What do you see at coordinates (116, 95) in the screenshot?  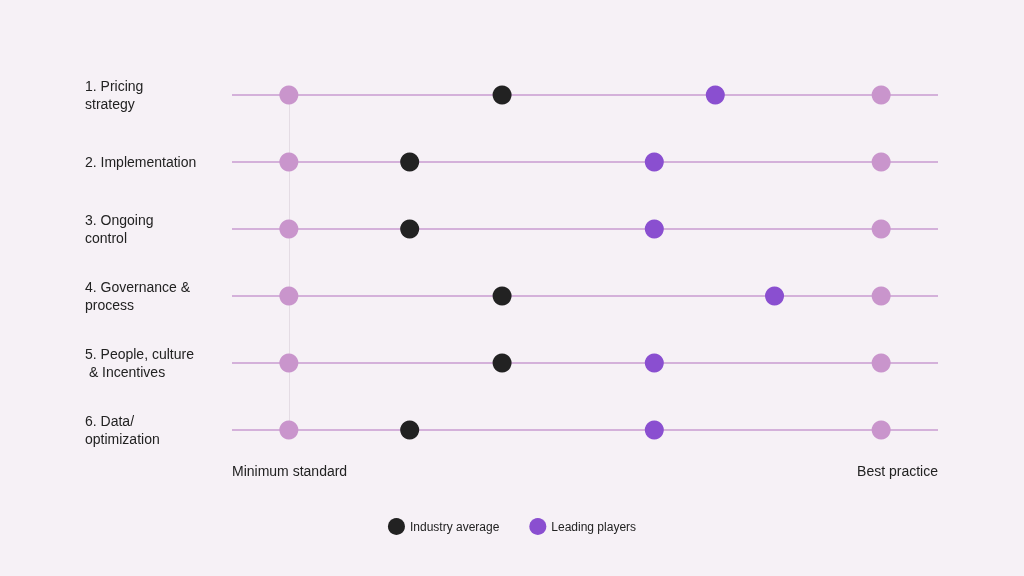 I see `y-tick-label: 1. Pricing strategy` at bounding box center [116, 95].